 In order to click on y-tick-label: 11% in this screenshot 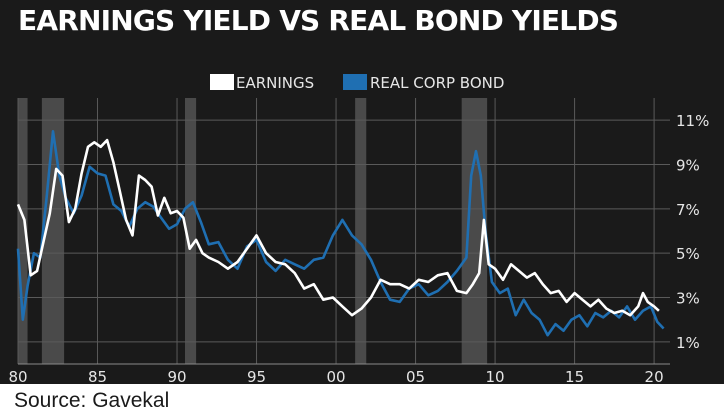, I will do `click(692, 121)`.